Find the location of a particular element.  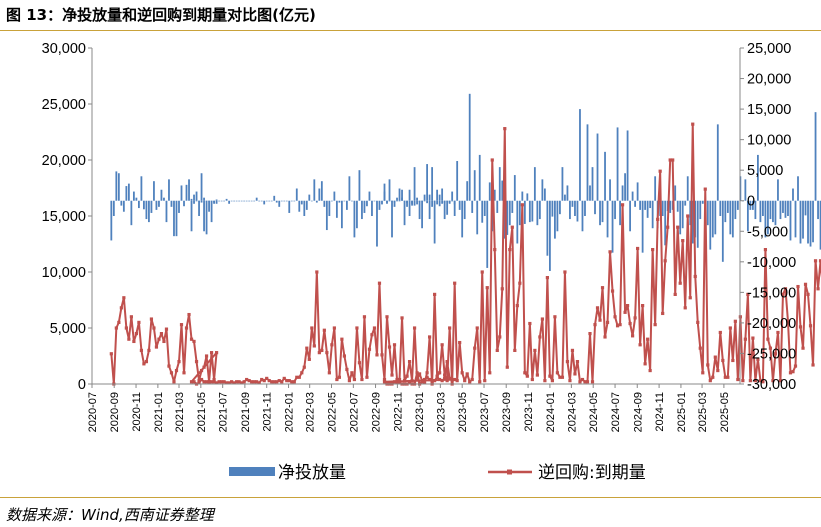

x-axis-tick-label: 2022-03 is located at coordinates (311, 412).